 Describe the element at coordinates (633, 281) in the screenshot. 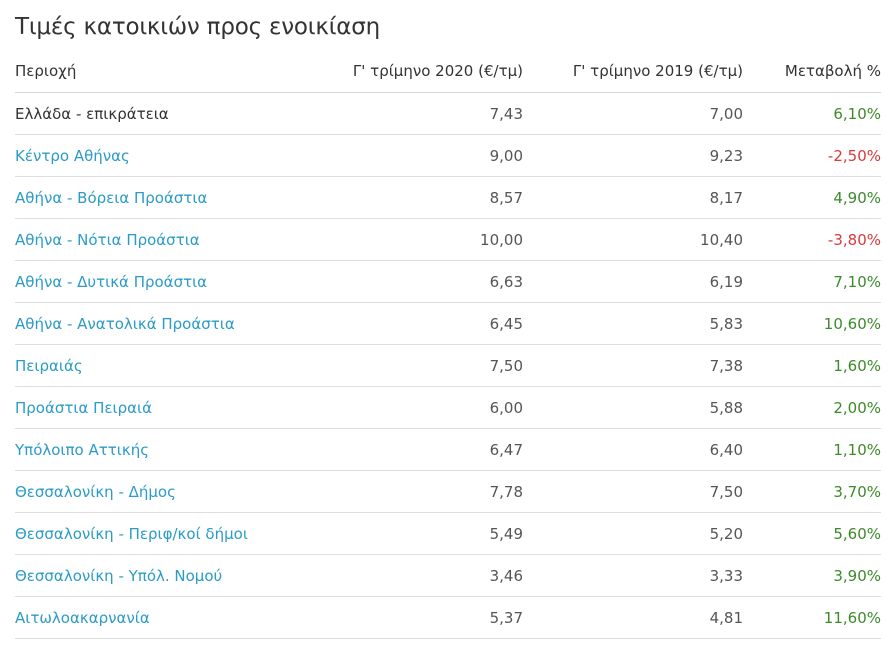

I see `q2019-cell: 6,19` at that location.